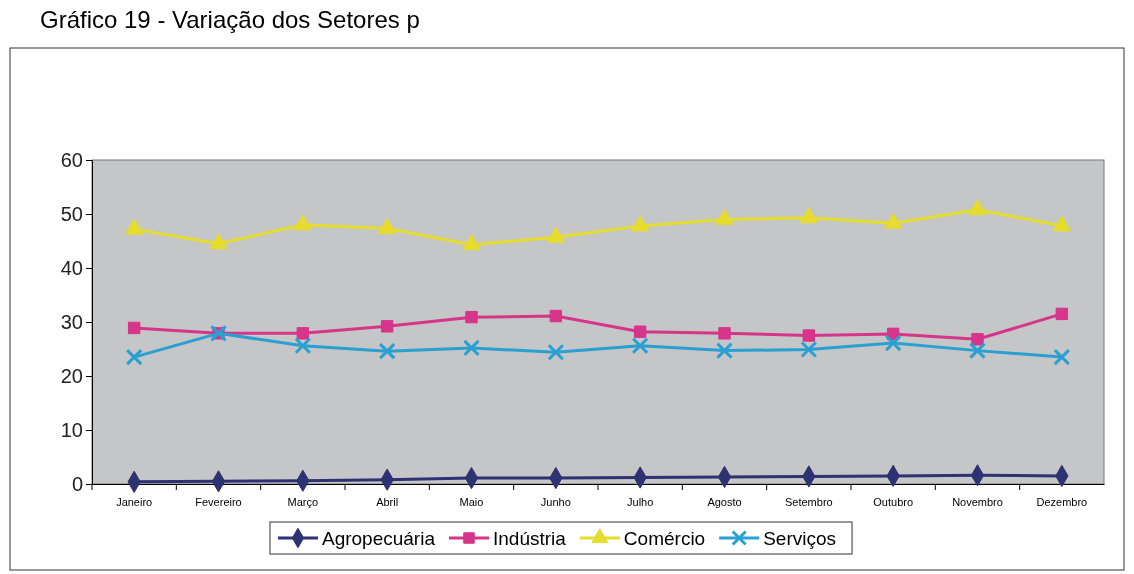 This screenshot has height=574, width=1134. What do you see at coordinates (640, 502) in the screenshot?
I see `x-tick-label: Julho` at bounding box center [640, 502].